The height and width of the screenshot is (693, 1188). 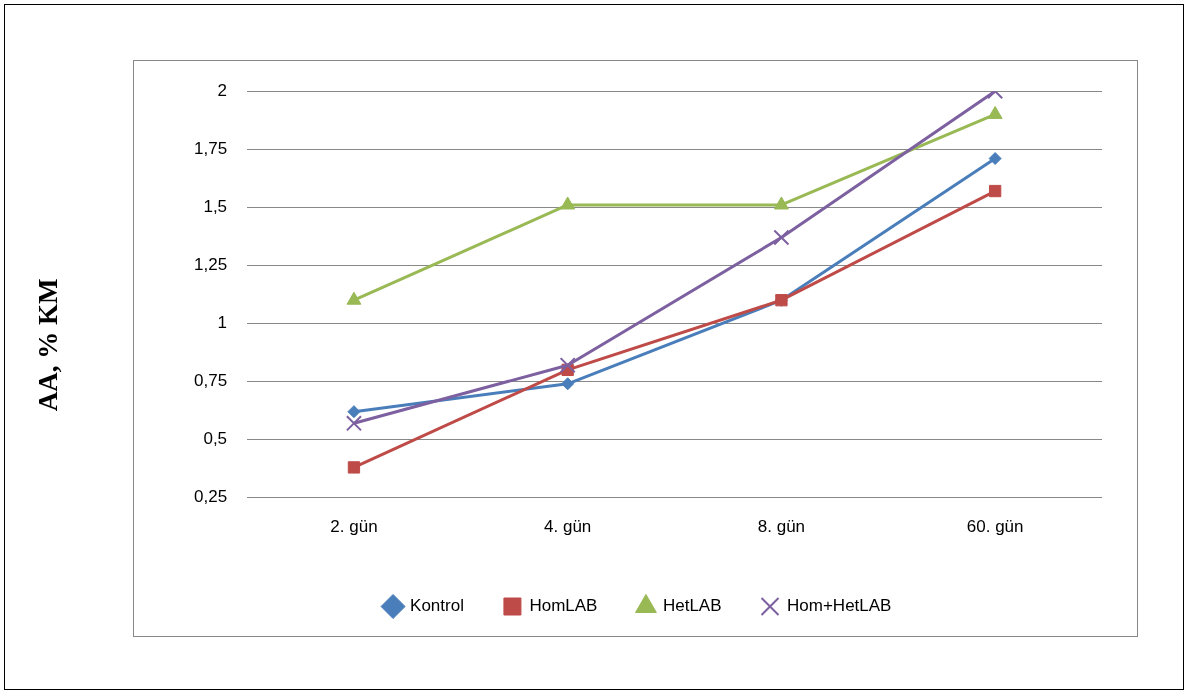 What do you see at coordinates (354, 527) in the screenshot?
I see `x-tick-label: 2. gün` at bounding box center [354, 527].